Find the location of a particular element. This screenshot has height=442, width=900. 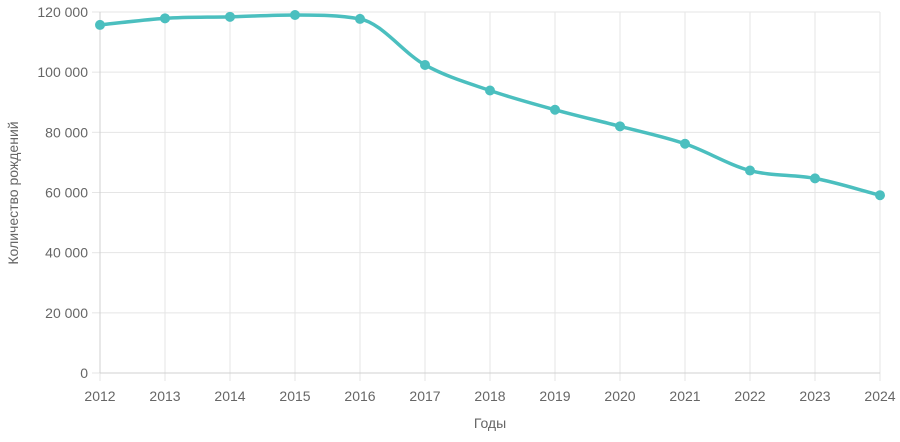

y-tick-label: 120 000 is located at coordinates (62, 12).